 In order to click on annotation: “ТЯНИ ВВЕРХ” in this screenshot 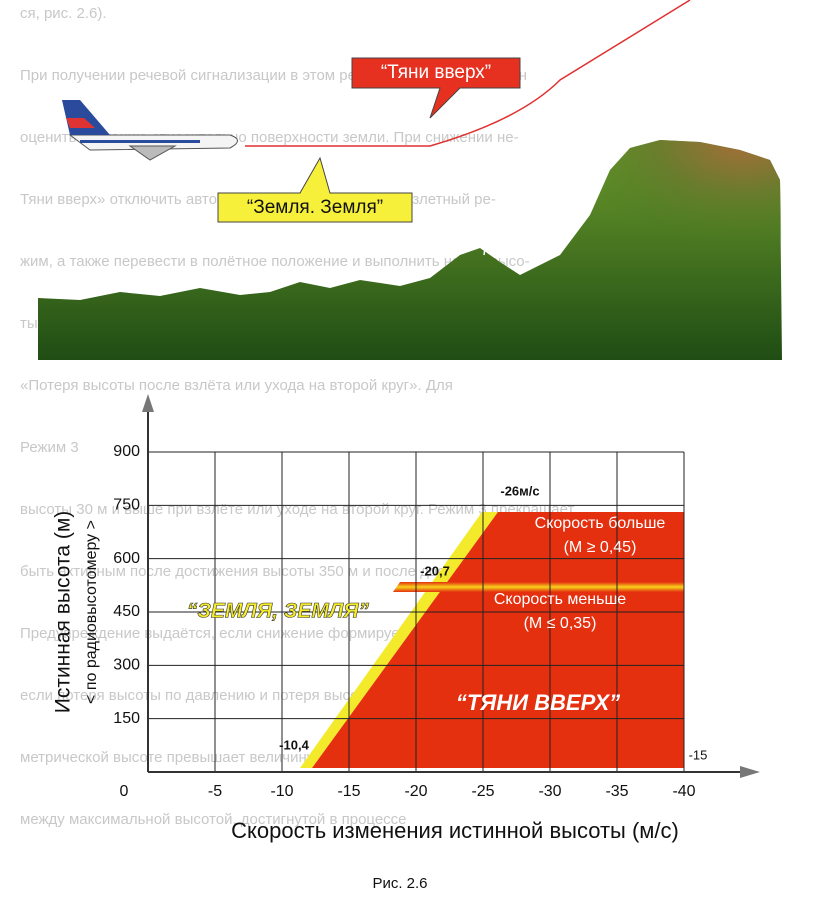, I will do `click(538, 702)`.